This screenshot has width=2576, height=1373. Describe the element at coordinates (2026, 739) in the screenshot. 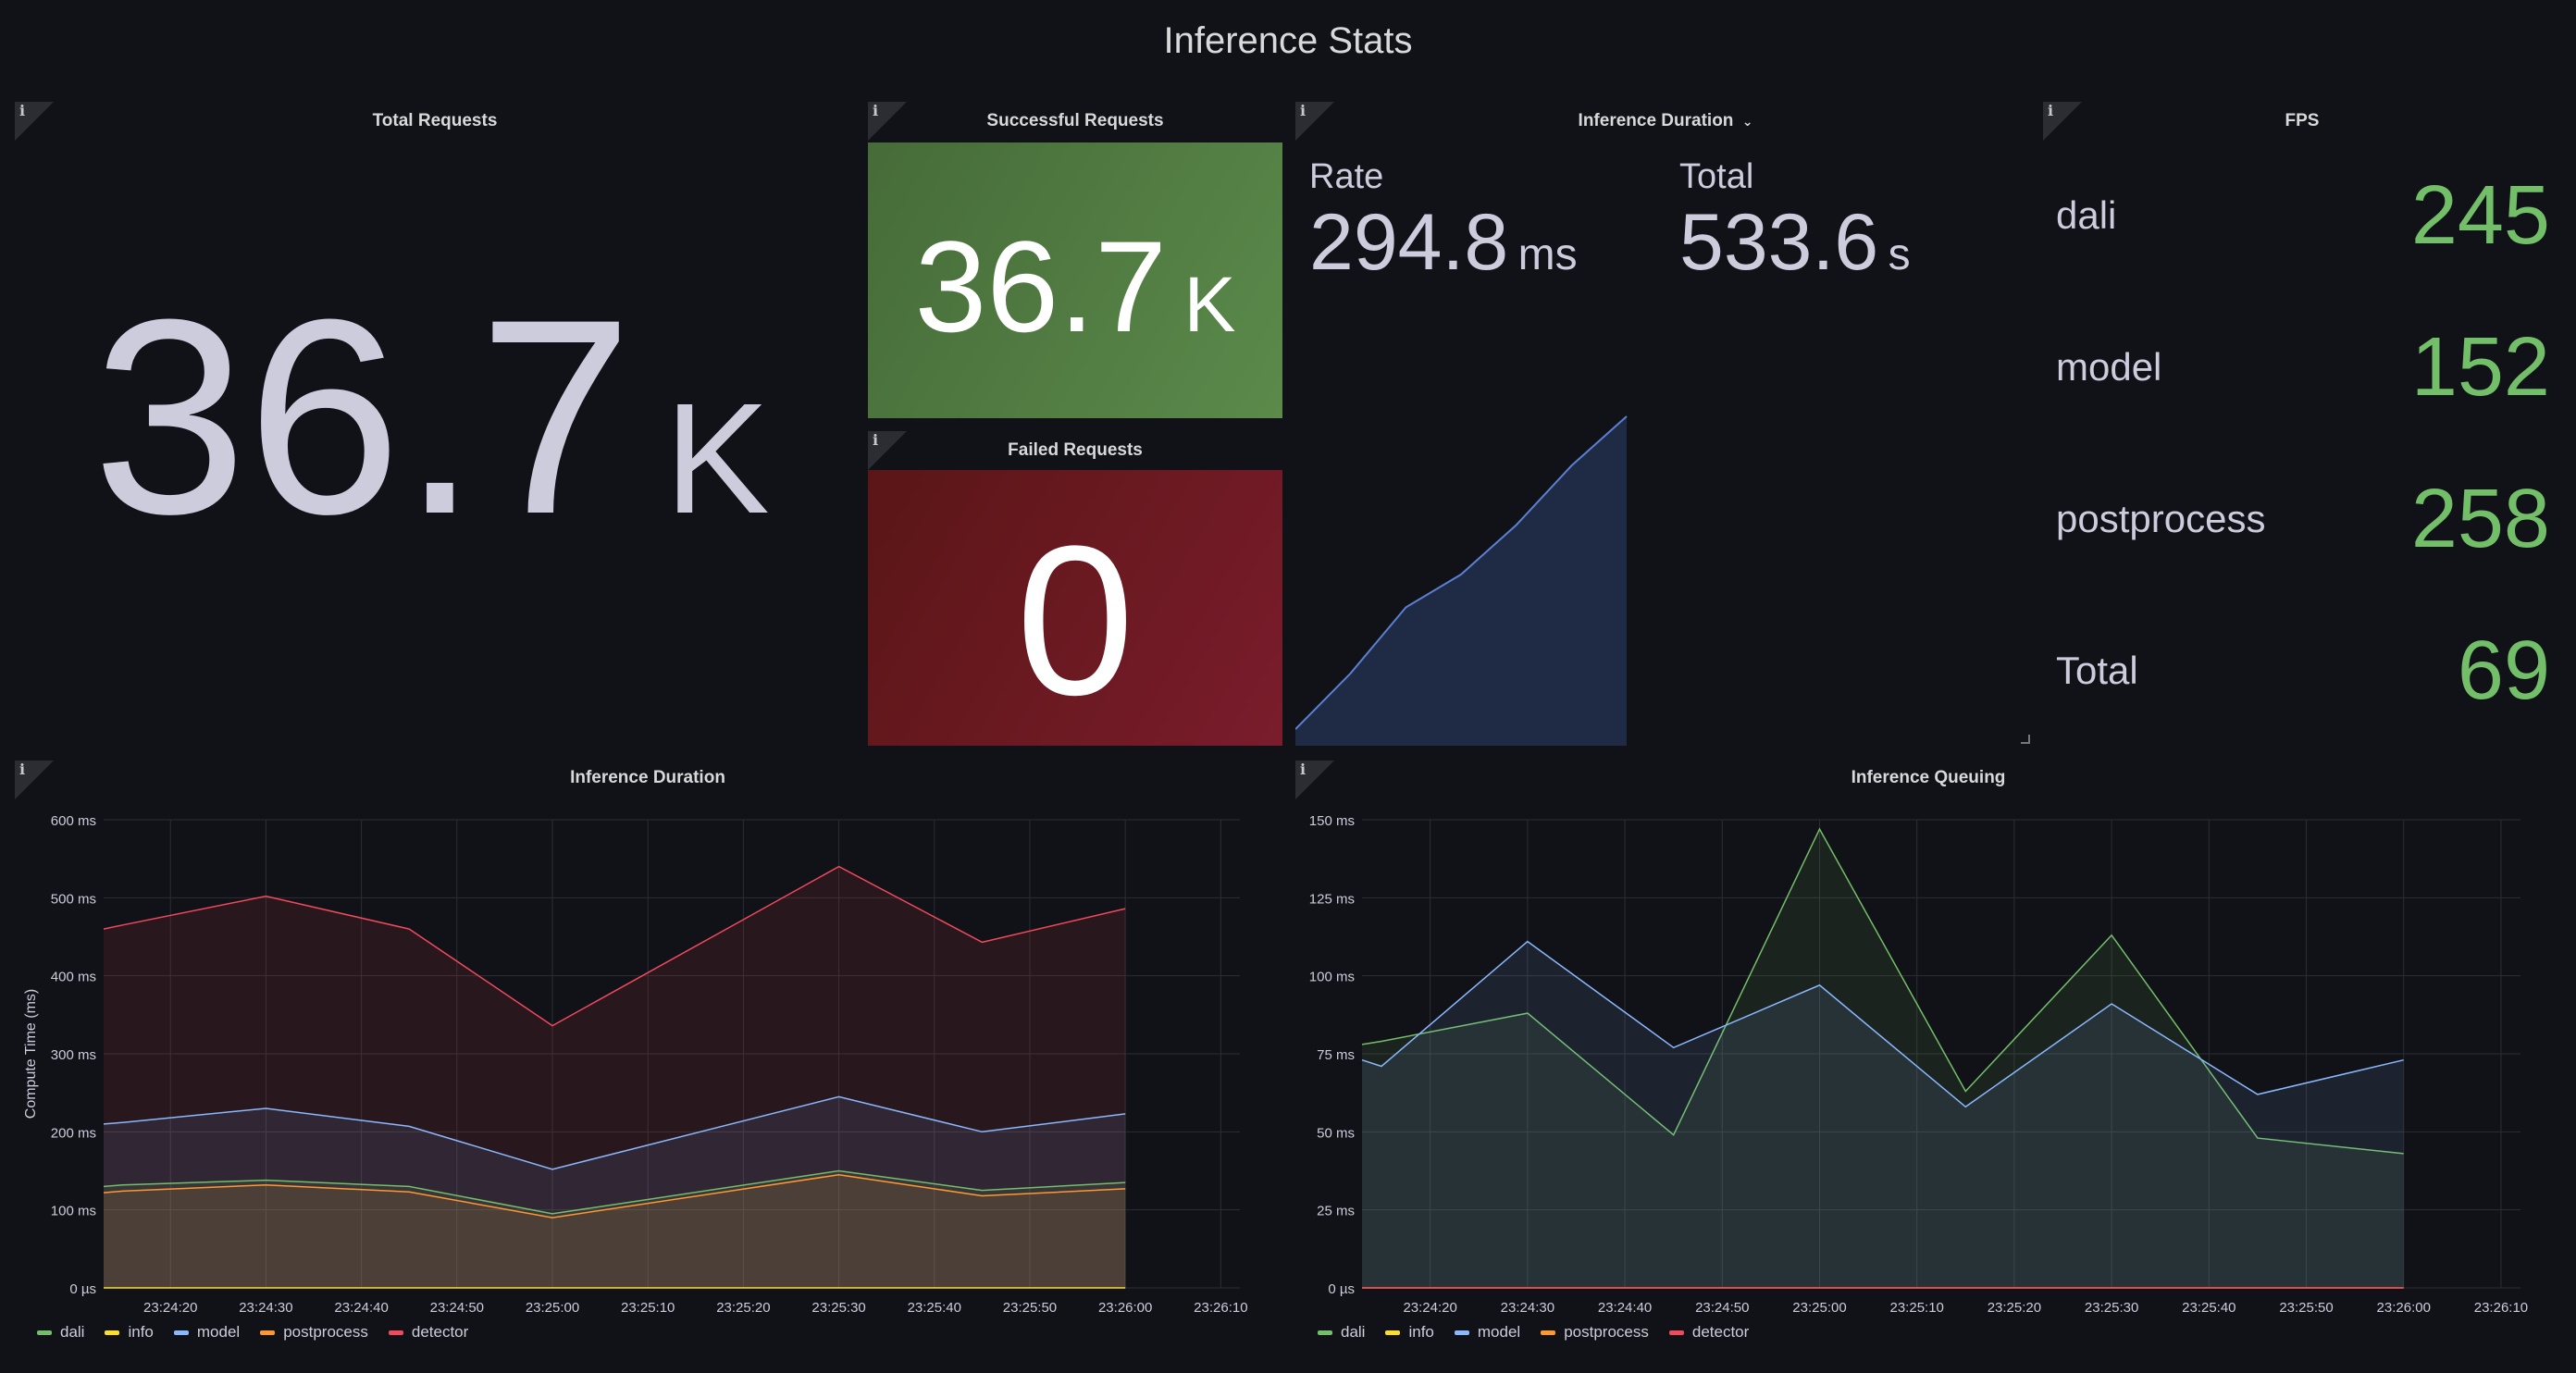

I see `panel-resize-handle` at that location.